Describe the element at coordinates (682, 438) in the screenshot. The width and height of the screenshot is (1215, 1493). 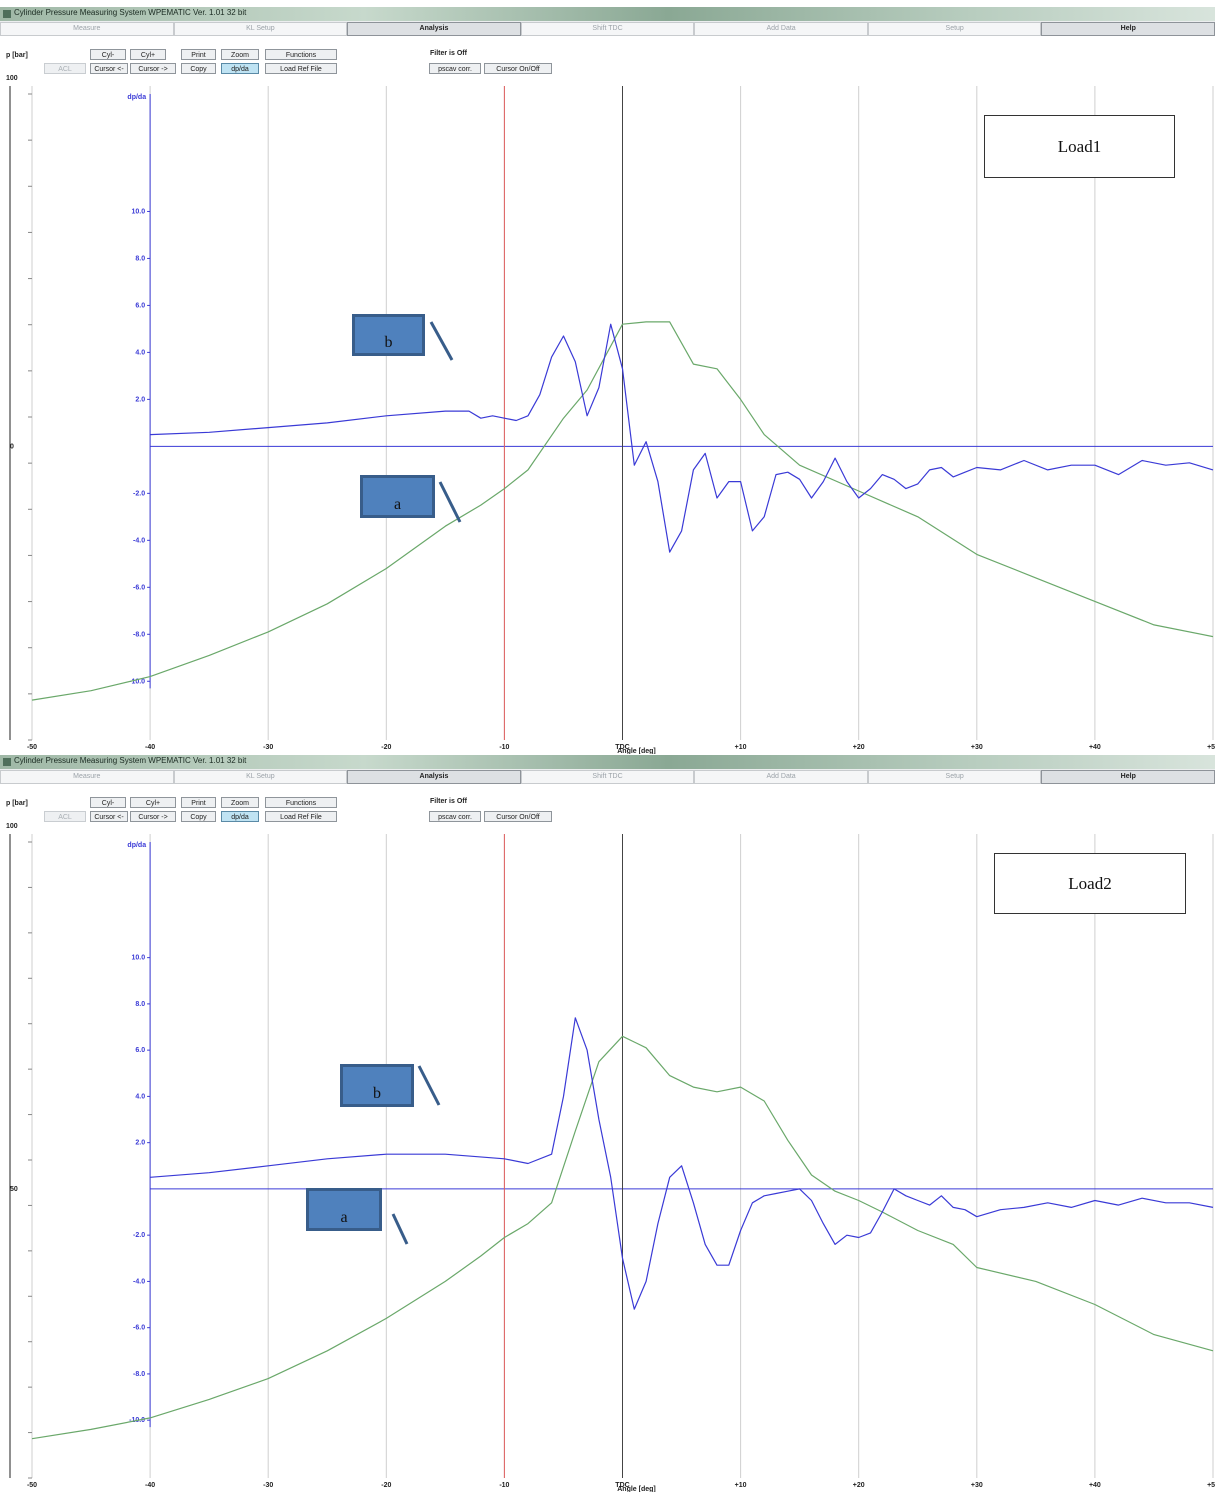
I see `dpda-curve` at that location.